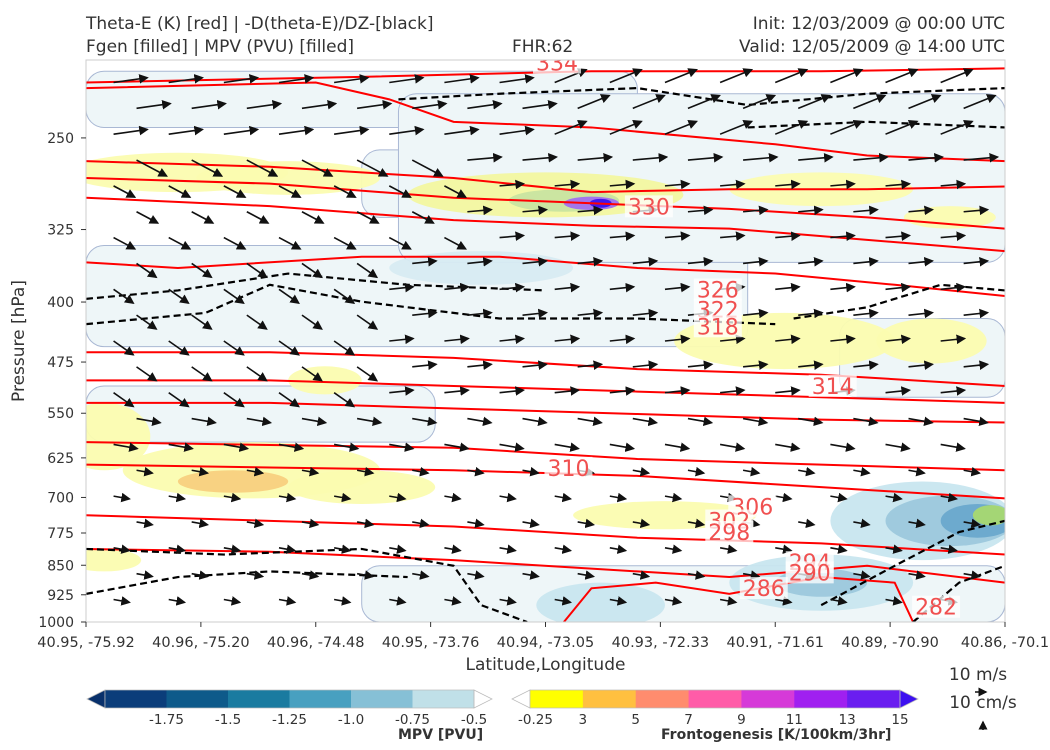 The width and height of the screenshot is (1050, 750). Describe the element at coordinates (660, 643) in the screenshot. I see `x-tick-label: 40.93, -72.33` at that location.